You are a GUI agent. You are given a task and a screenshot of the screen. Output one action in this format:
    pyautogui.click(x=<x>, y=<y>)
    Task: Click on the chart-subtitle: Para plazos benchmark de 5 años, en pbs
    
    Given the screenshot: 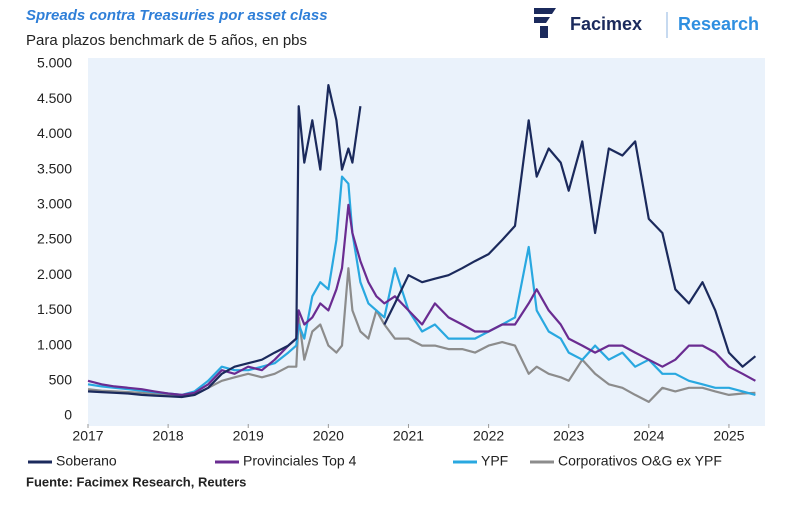 What is the action you would take?
    pyautogui.click(x=166, y=40)
    